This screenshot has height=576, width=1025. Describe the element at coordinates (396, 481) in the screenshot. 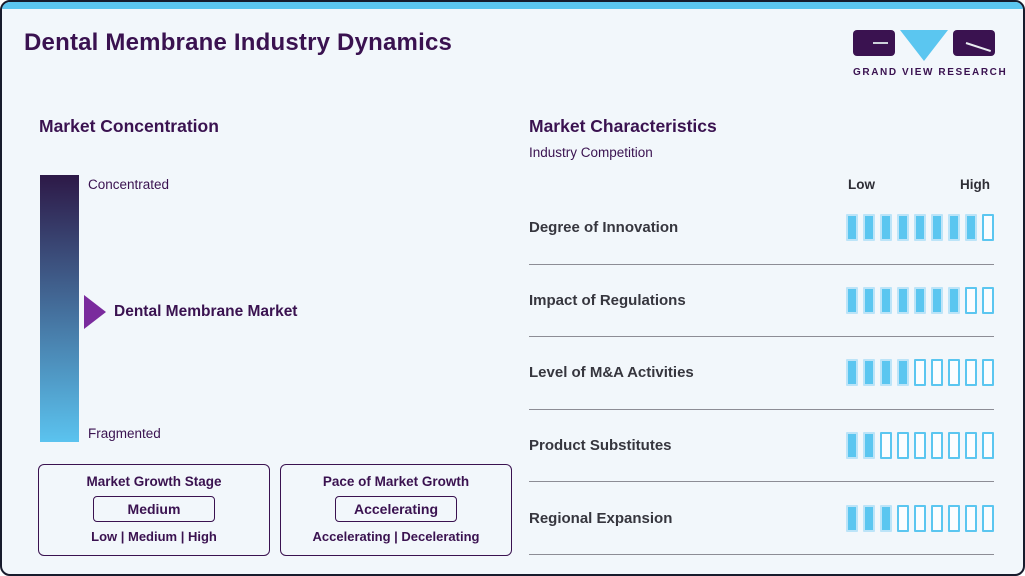

I see `pace-title: Pace of Market Growth` at that location.